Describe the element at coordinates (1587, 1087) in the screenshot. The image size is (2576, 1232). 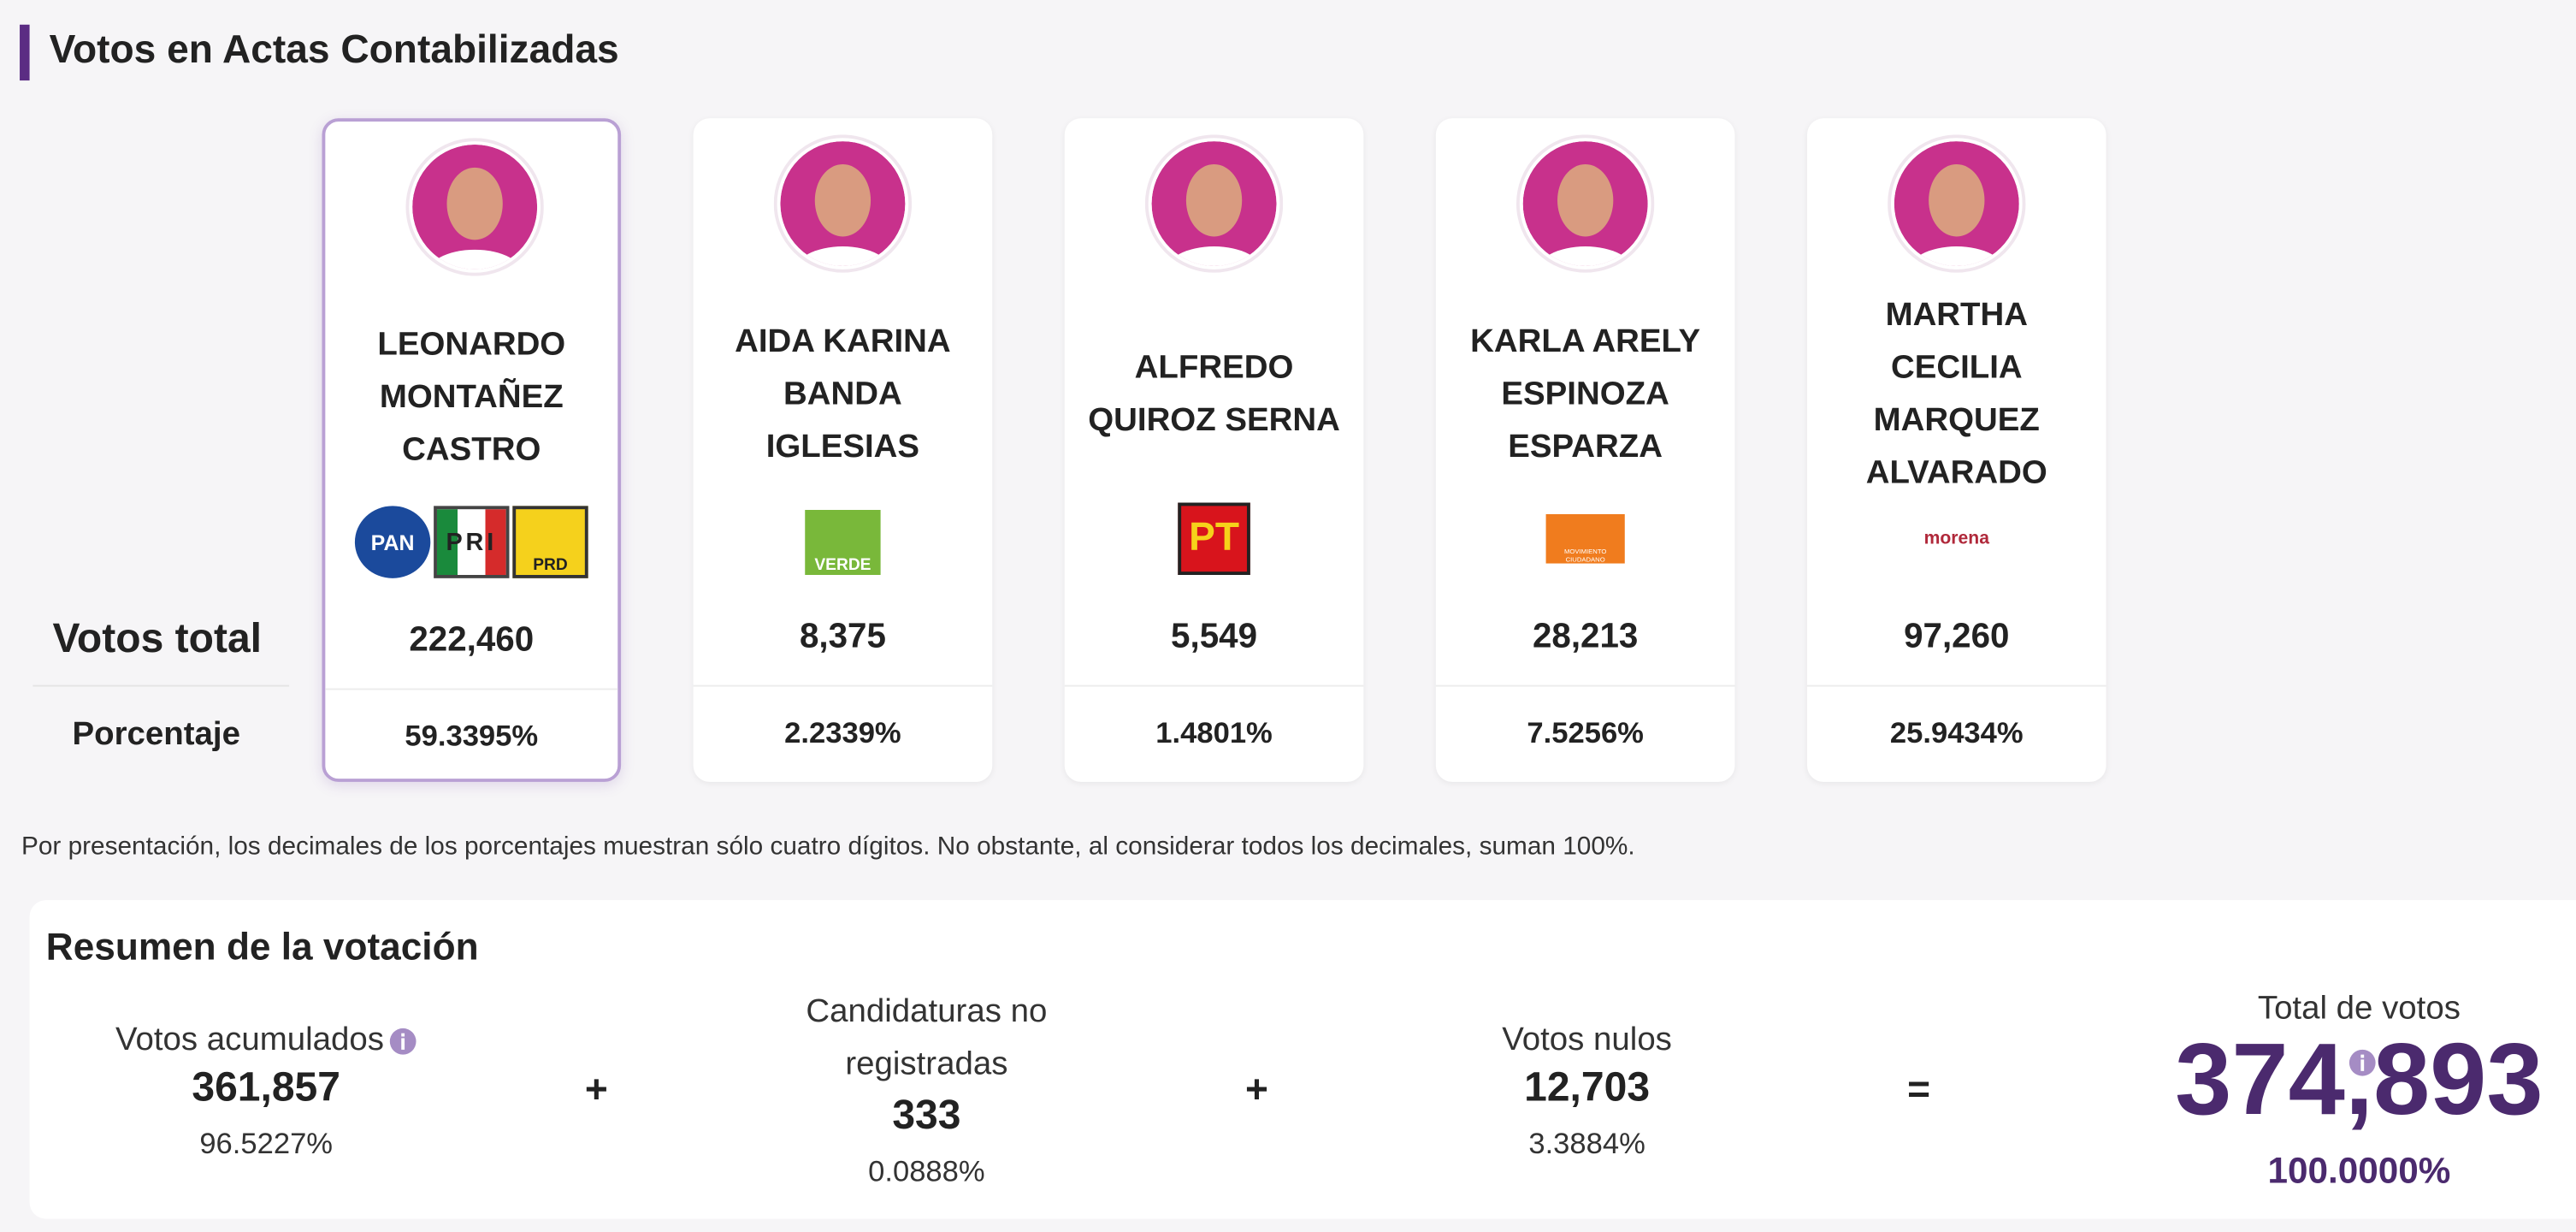
I see `summary-value: 12,703` at that location.